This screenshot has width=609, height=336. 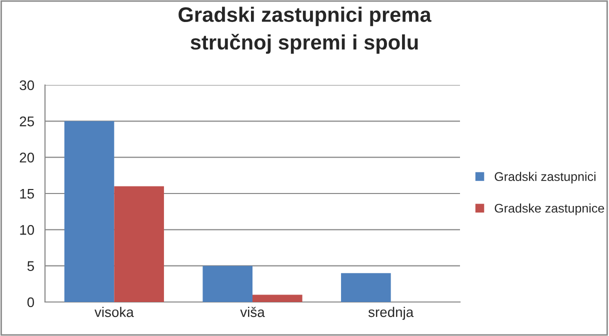 What do you see at coordinates (305, 30) in the screenshot?
I see `chart-title: Gradski zastupnici prema stručnoj spremi i spolu` at bounding box center [305, 30].